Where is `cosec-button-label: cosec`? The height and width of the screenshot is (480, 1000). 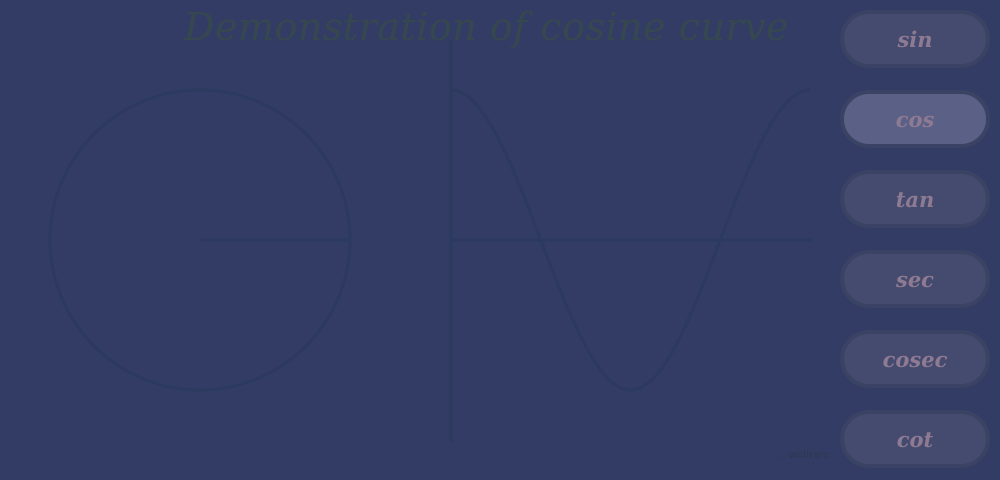
cosec-button-label: cosec is located at coordinates (915, 359).